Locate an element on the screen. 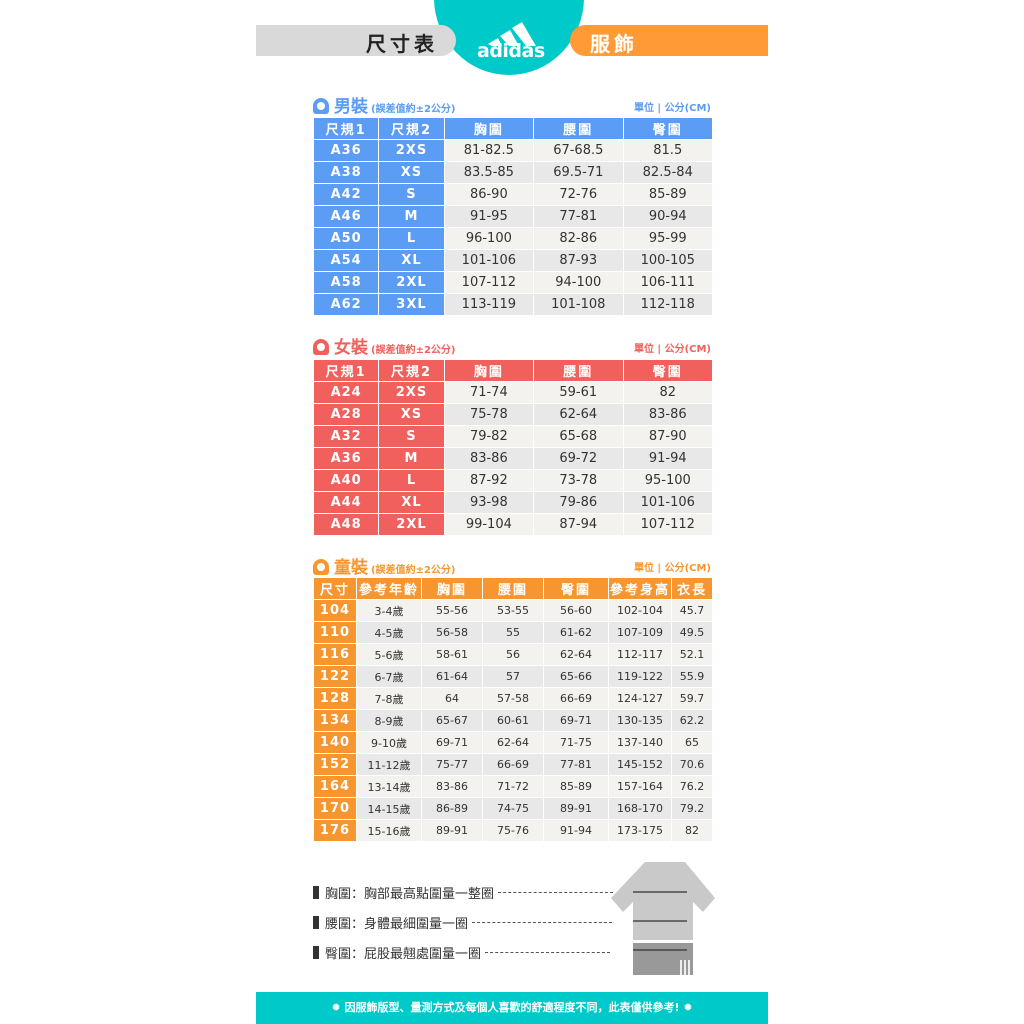 This screenshot has width=1024, height=1024. value-cell: 173-175 is located at coordinates (640, 830).